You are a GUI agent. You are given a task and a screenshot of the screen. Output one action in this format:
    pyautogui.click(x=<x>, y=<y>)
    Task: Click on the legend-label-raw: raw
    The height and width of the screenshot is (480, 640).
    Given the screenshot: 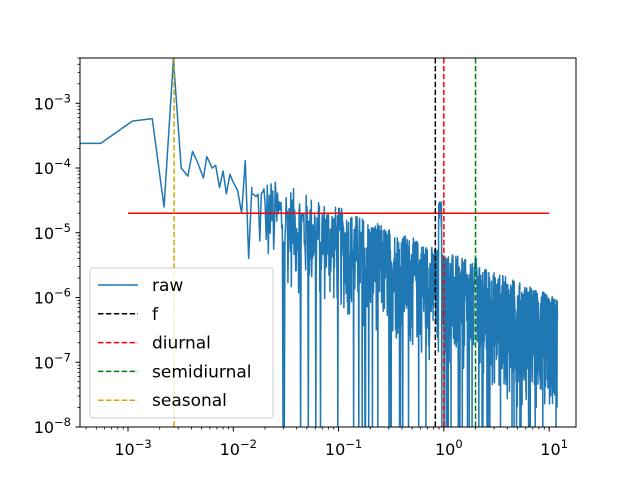 What is the action you would take?
    pyautogui.click(x=167, y=286)
    